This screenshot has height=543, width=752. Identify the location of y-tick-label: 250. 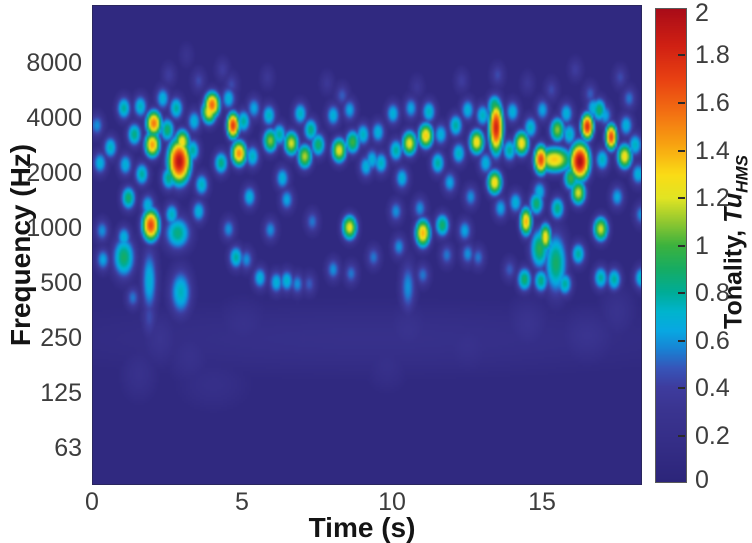
(61, 338).